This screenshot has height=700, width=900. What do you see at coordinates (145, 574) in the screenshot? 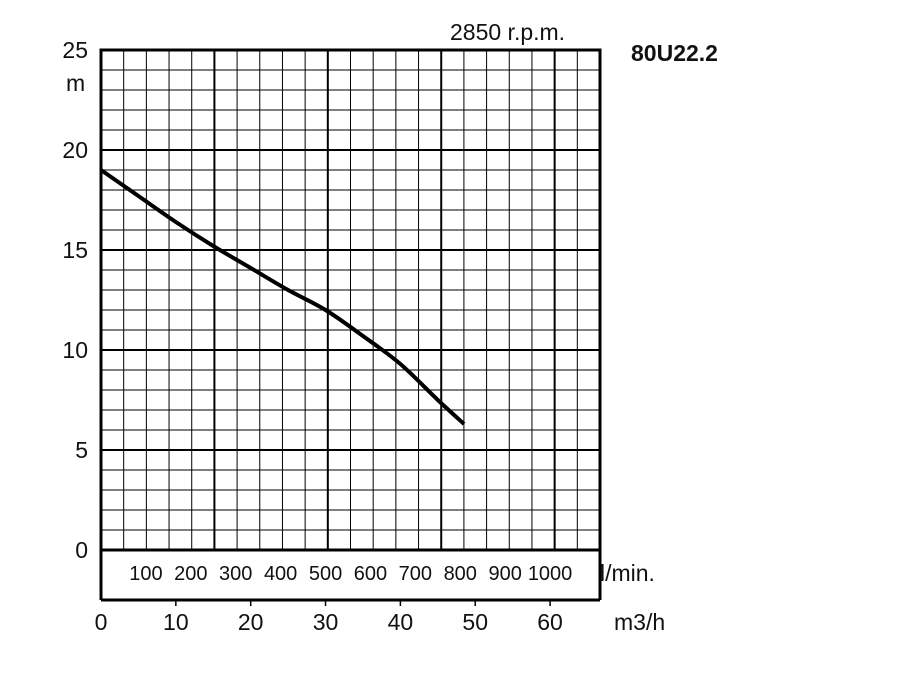
I see `secondary-x-tick-label: 100` at bounding box center [145, 574].